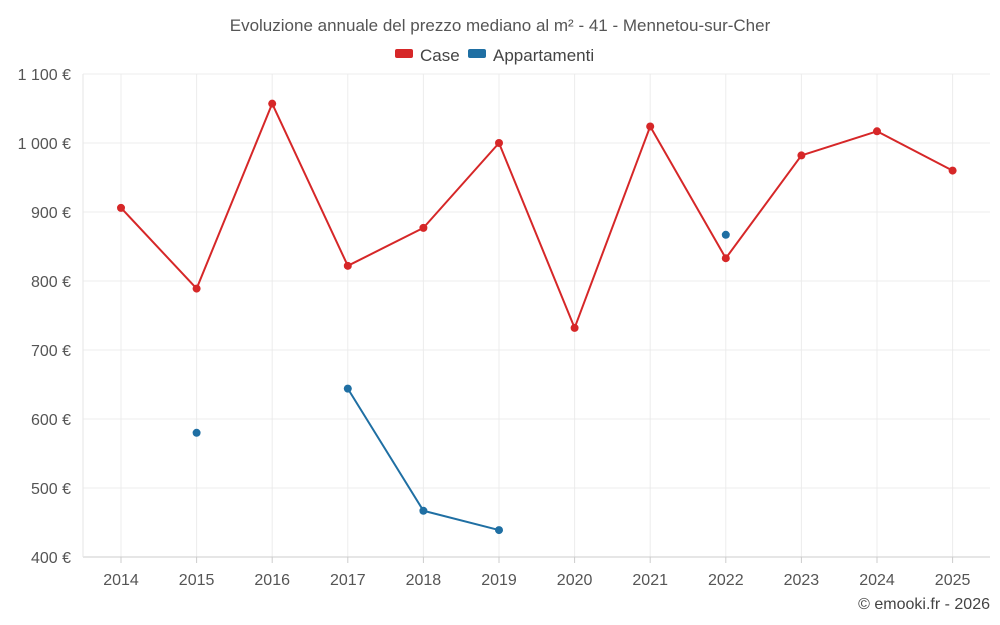  I want to click on y-tick-label: 400 €, so click(51, 558).